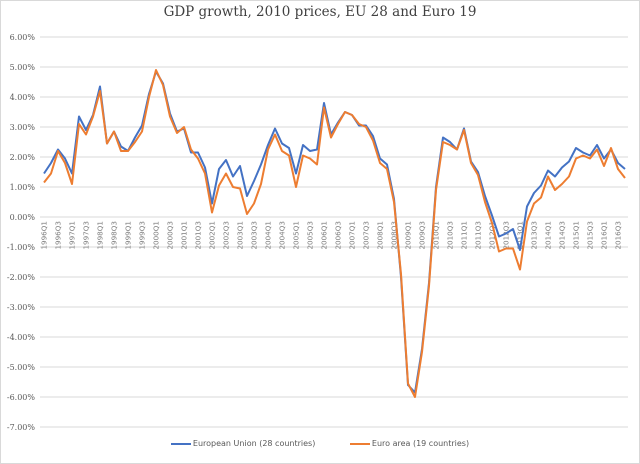  What do you see at coordinates (226, 235) in the screenshot?
I see `x-tick-label: 2002Q3` at bounding box center [226, 235].